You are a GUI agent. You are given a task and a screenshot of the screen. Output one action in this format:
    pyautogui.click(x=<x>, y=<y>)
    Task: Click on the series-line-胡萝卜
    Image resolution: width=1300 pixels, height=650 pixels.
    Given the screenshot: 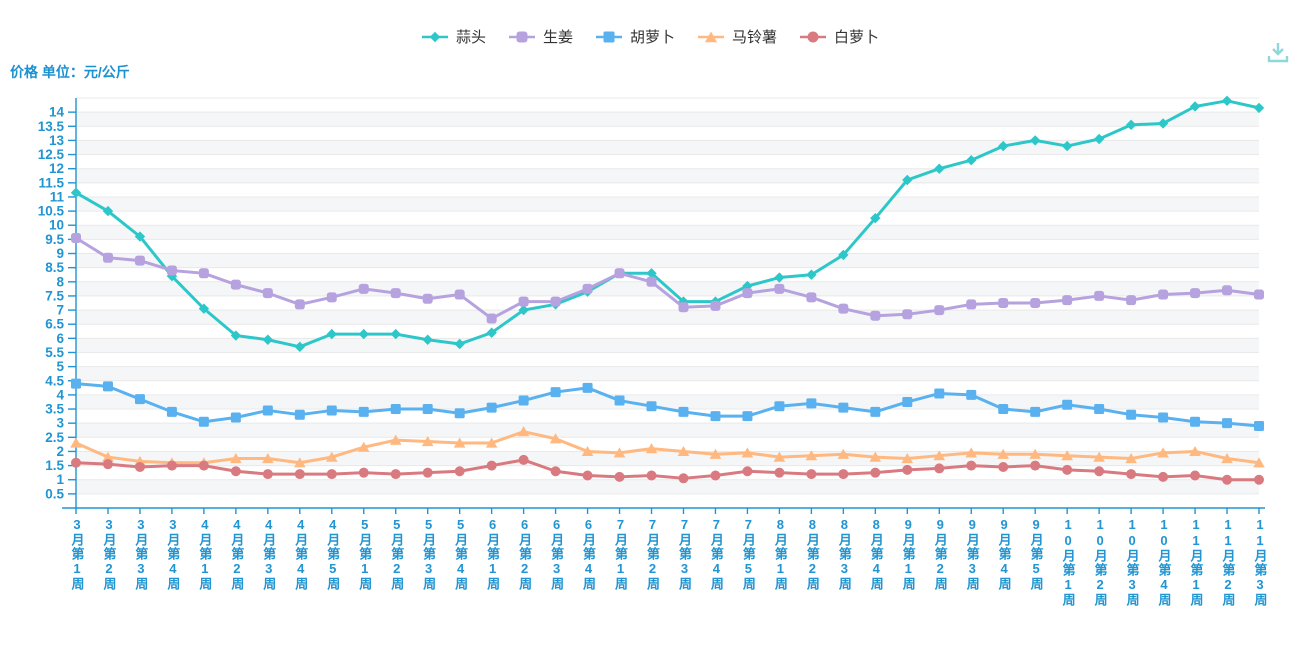 What is the action you would take?
    pyautogui.click(x=667, y=405)
    